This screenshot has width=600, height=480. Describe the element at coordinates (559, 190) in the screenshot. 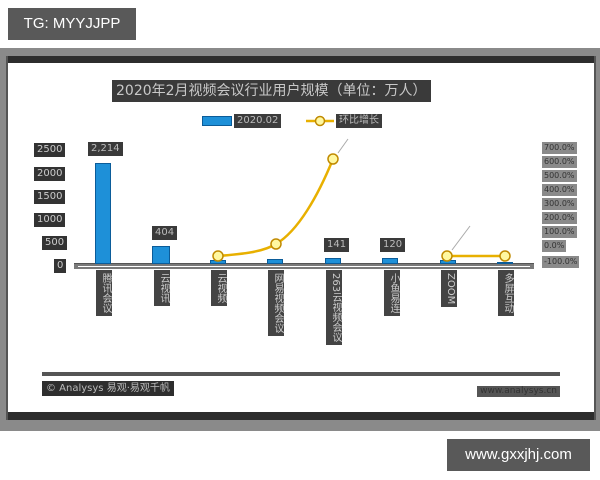

I see `r-tick-400: 400.0%` at that location.